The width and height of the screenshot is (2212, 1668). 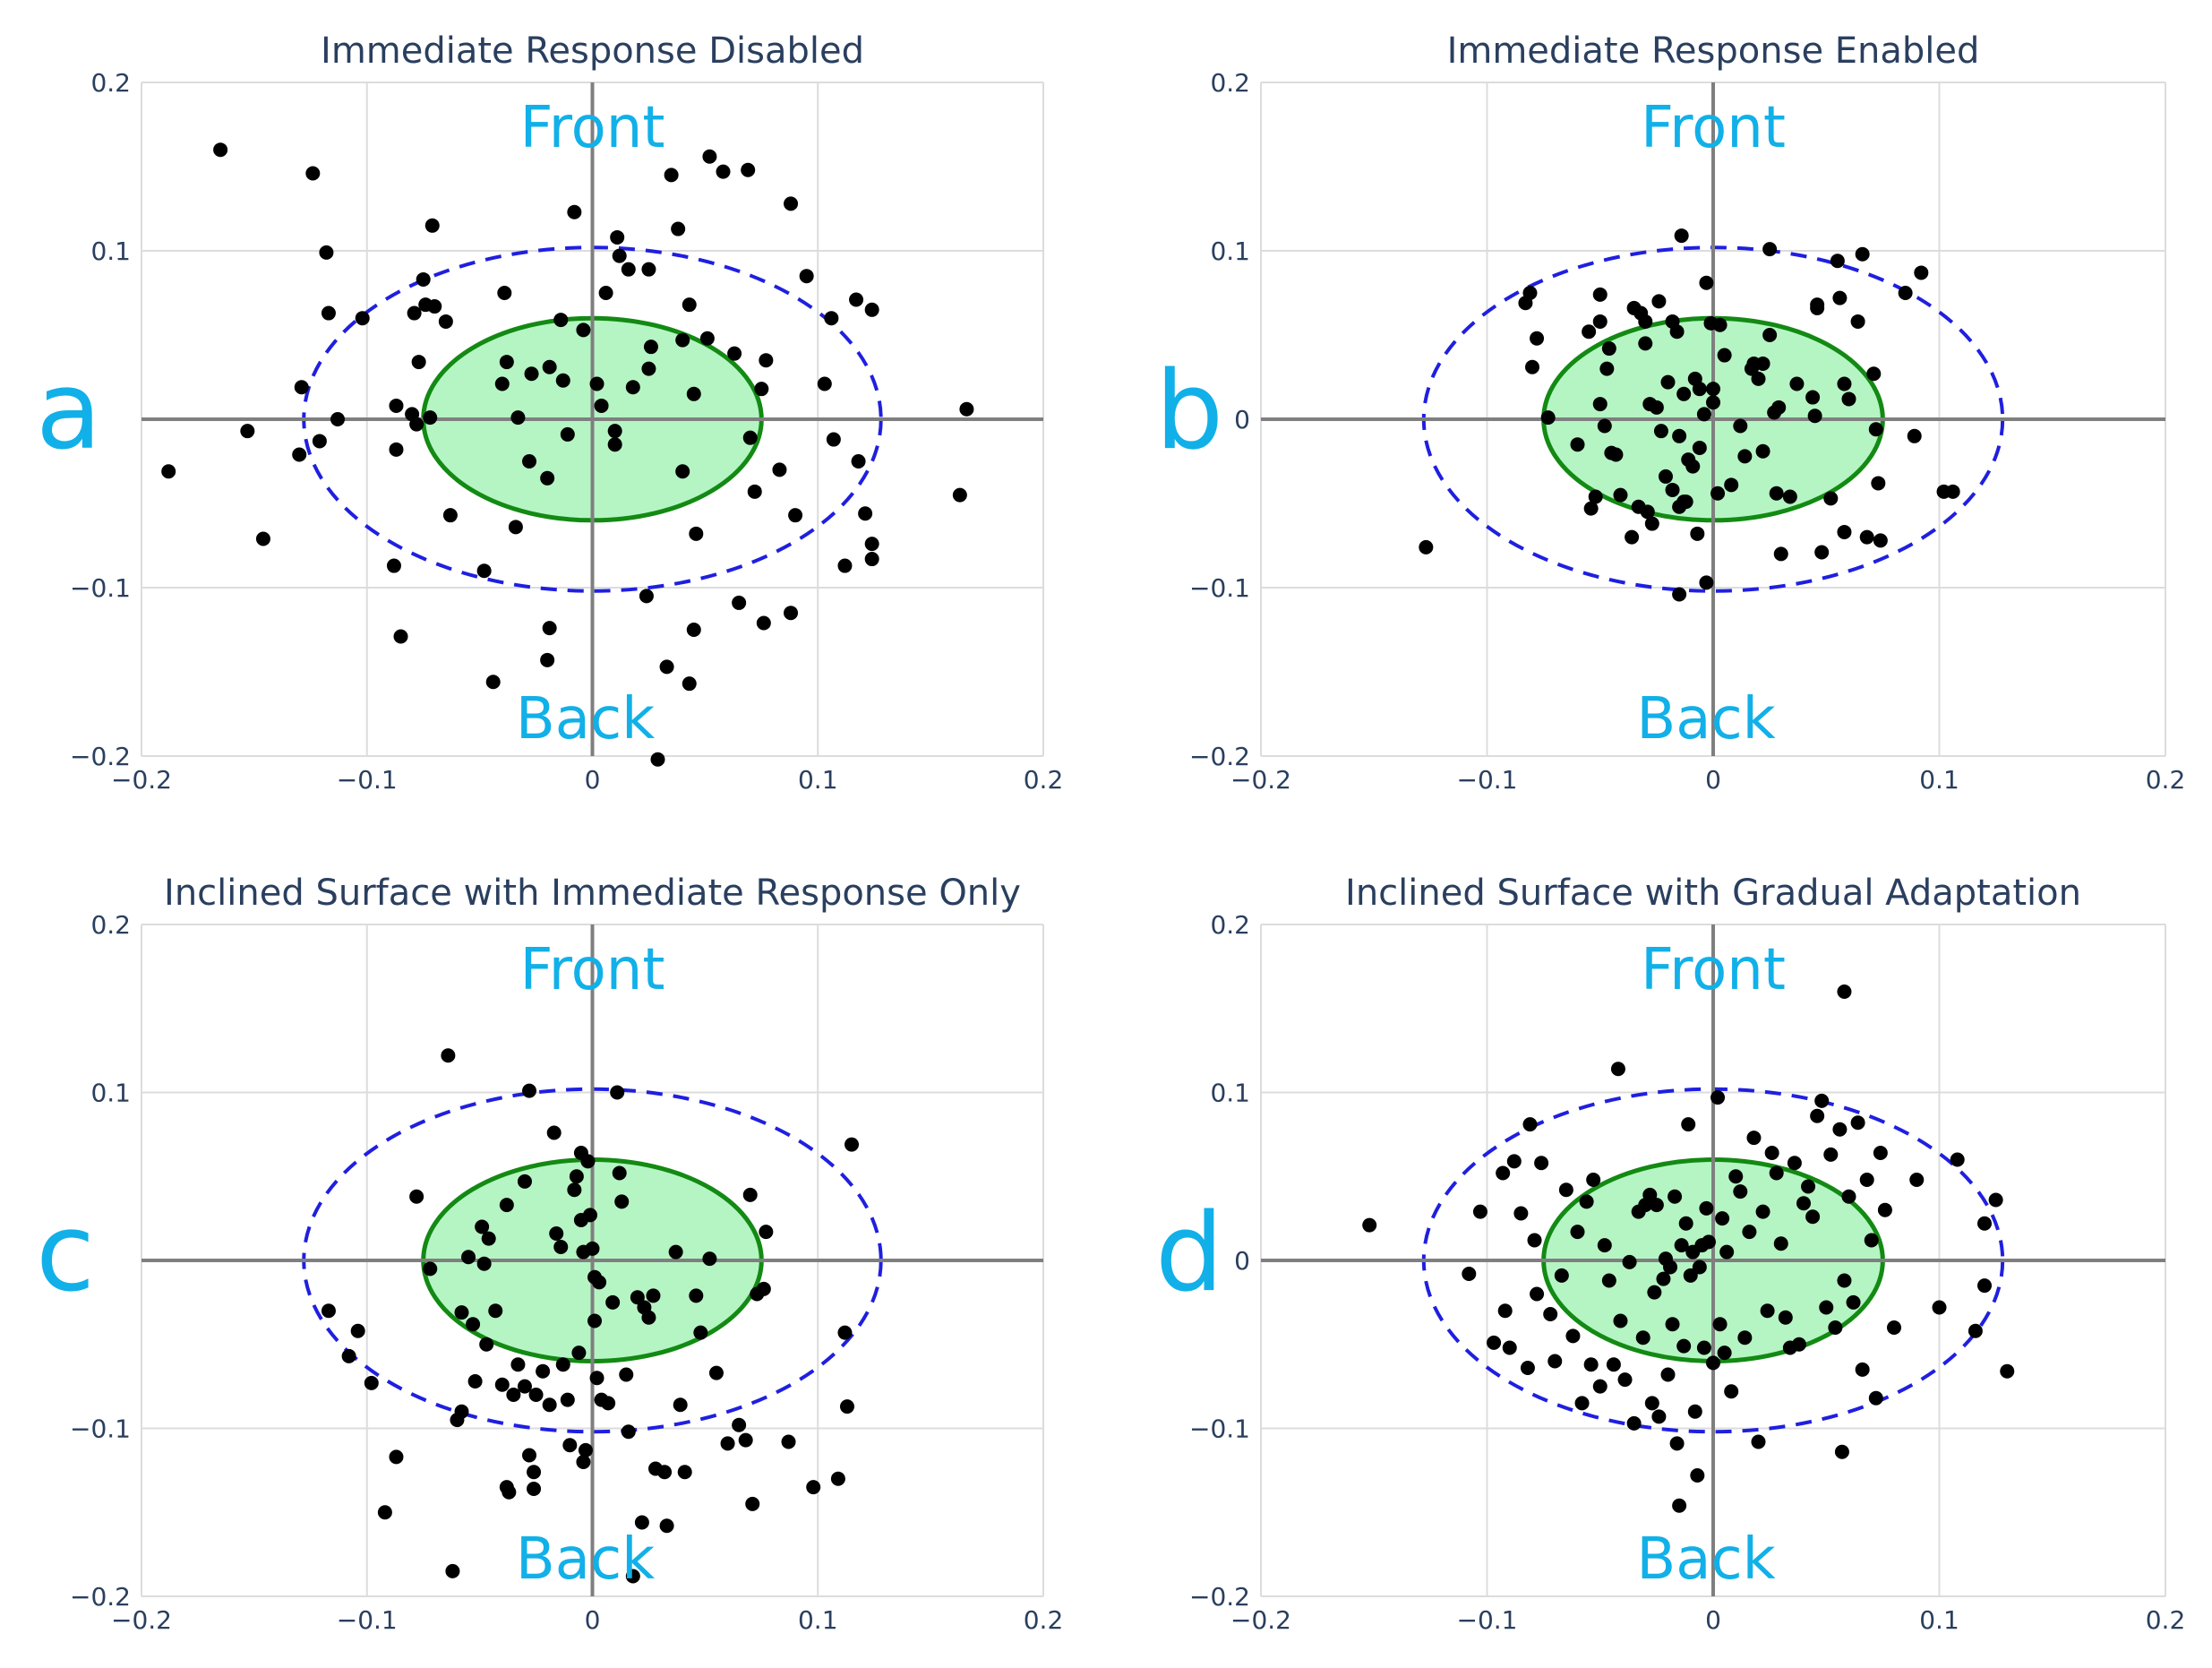 What do you see at coordinates (65, 1253) in the screenshot?
I see `panel-letter: c` at bounding box center [65, 1253].